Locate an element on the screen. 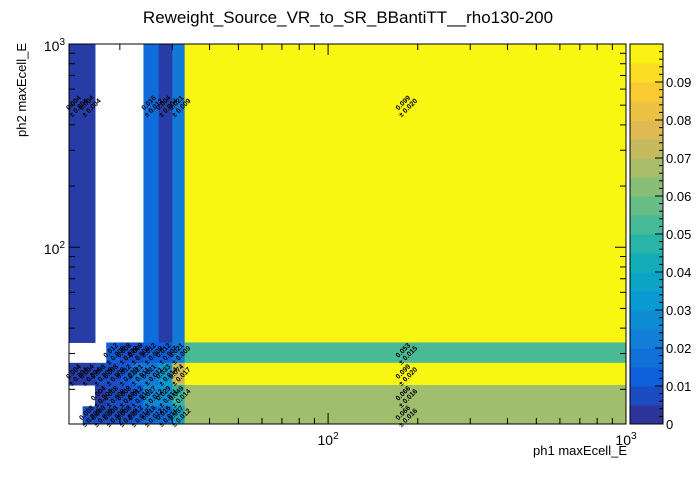  x-tick-label: 102 is located at coordinates (329, 439).